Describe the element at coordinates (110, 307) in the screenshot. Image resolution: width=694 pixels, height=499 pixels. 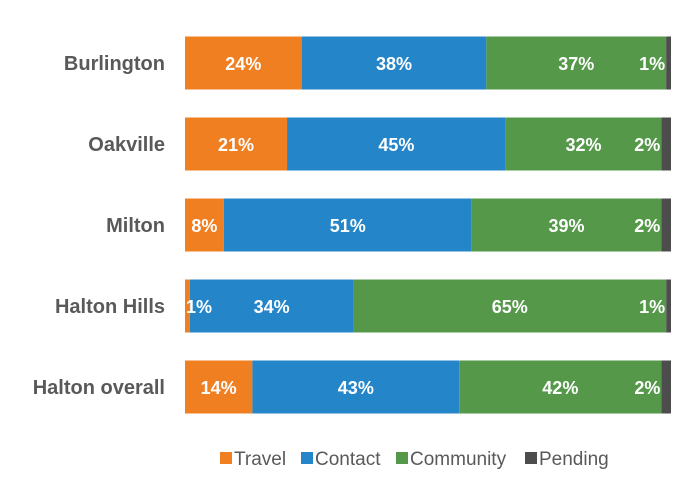
I see `category-label: Halton Hills` at that location.